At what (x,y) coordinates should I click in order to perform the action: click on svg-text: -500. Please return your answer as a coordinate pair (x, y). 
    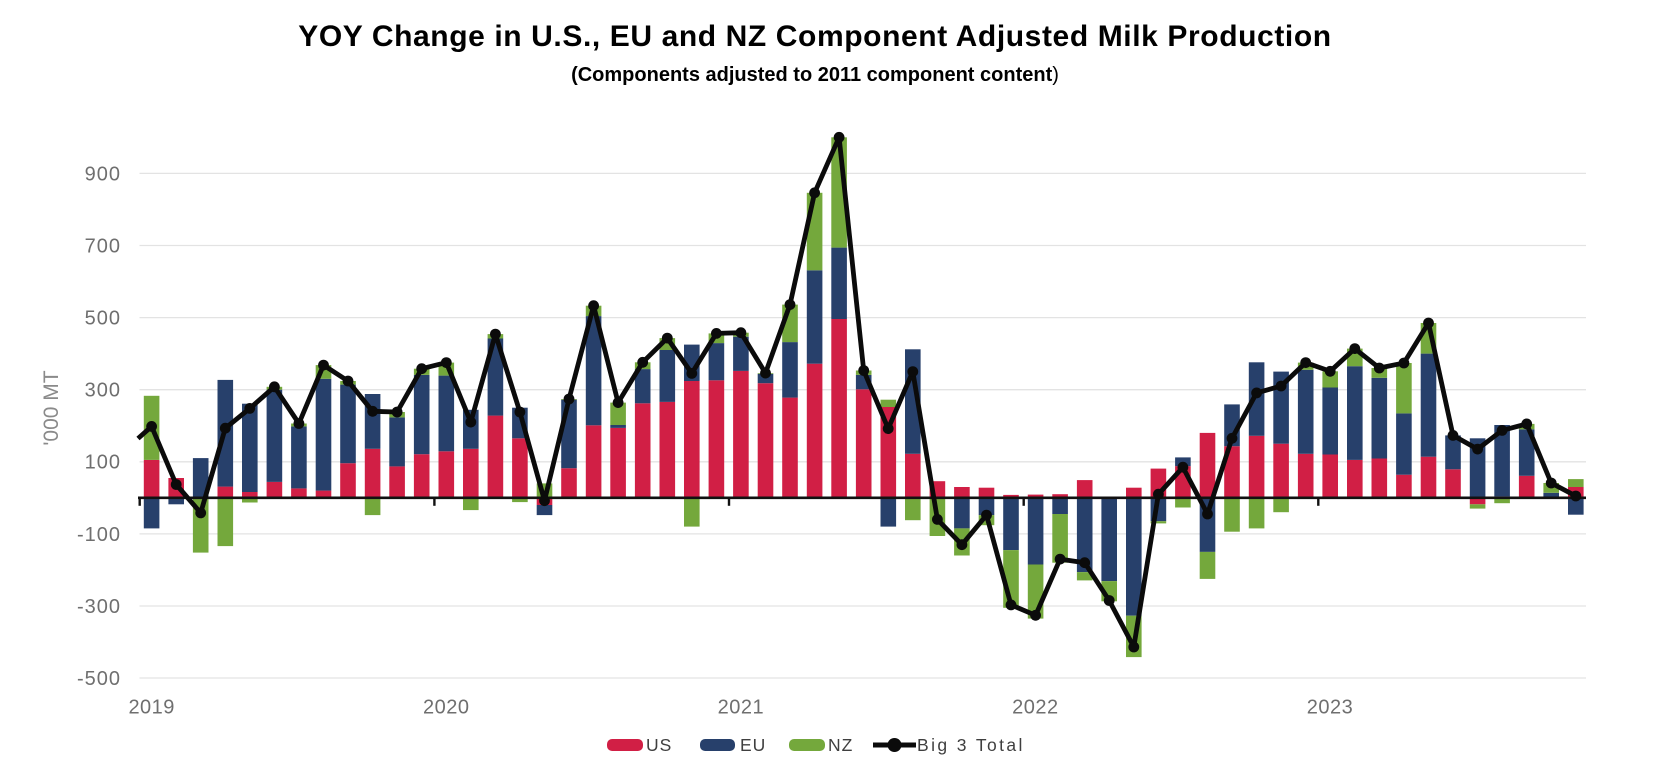
    Looking at the image, I should click on (99, 679).